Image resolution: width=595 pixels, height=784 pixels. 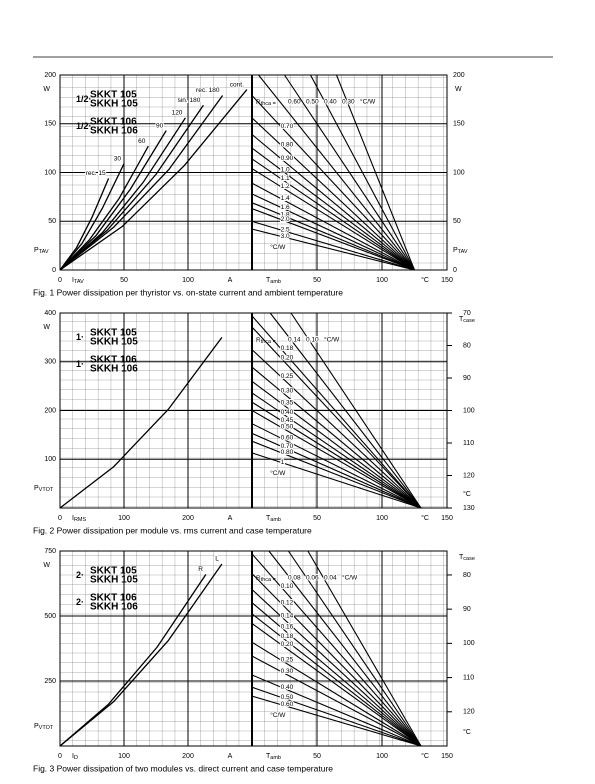 I want to click on y2-tick-label: 120, so click(x=469, y=712).